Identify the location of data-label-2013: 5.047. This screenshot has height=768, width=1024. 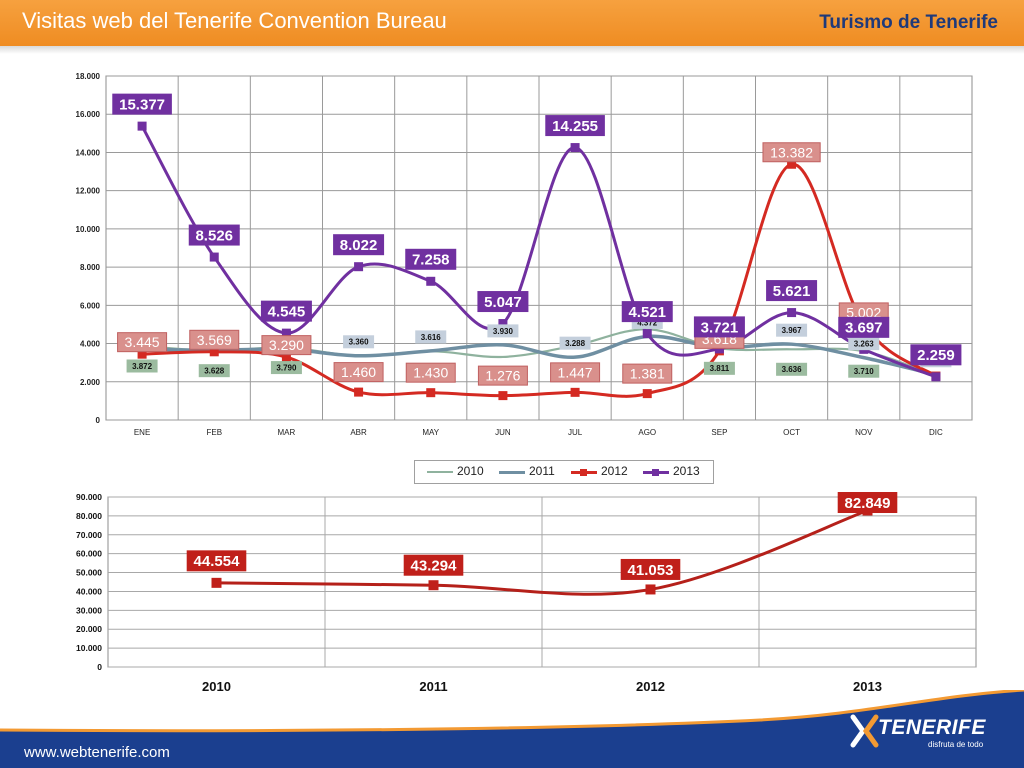
(503, 302).